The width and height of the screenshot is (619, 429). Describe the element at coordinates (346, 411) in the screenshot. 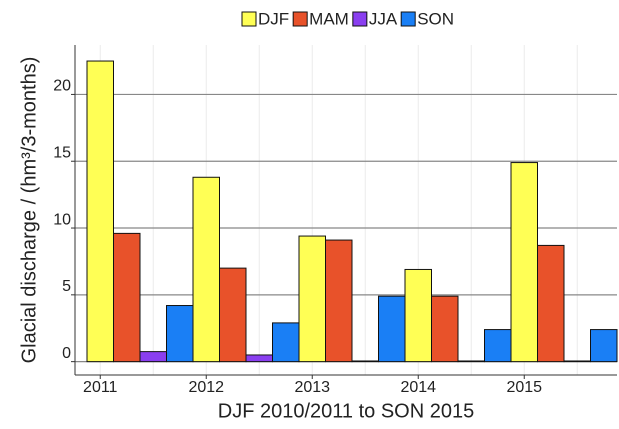

I see `x-axis-title: DJF 2010/2011 to SON 2015` at that location.